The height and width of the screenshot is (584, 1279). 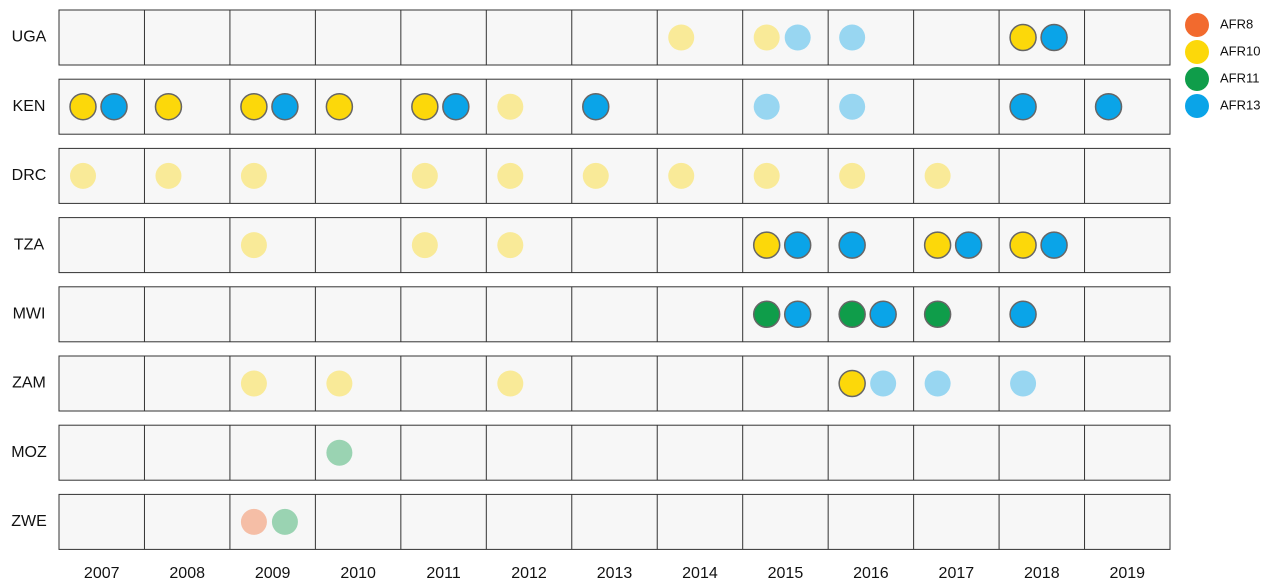 I want to click on x-tick-label: 2013, so click(x=615, y=573).